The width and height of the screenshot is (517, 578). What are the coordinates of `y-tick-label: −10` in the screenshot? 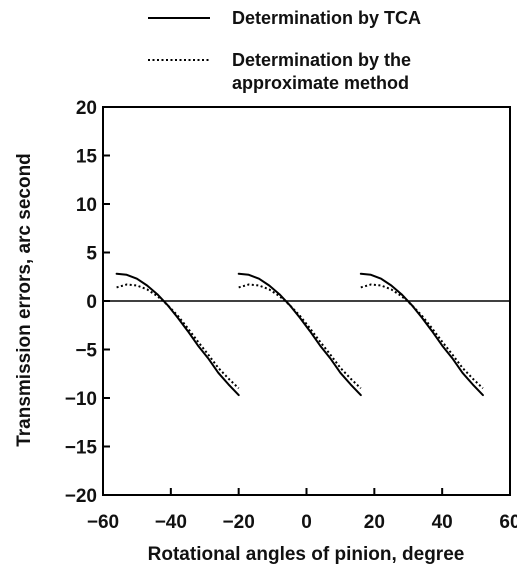 It's located at (81, 399).